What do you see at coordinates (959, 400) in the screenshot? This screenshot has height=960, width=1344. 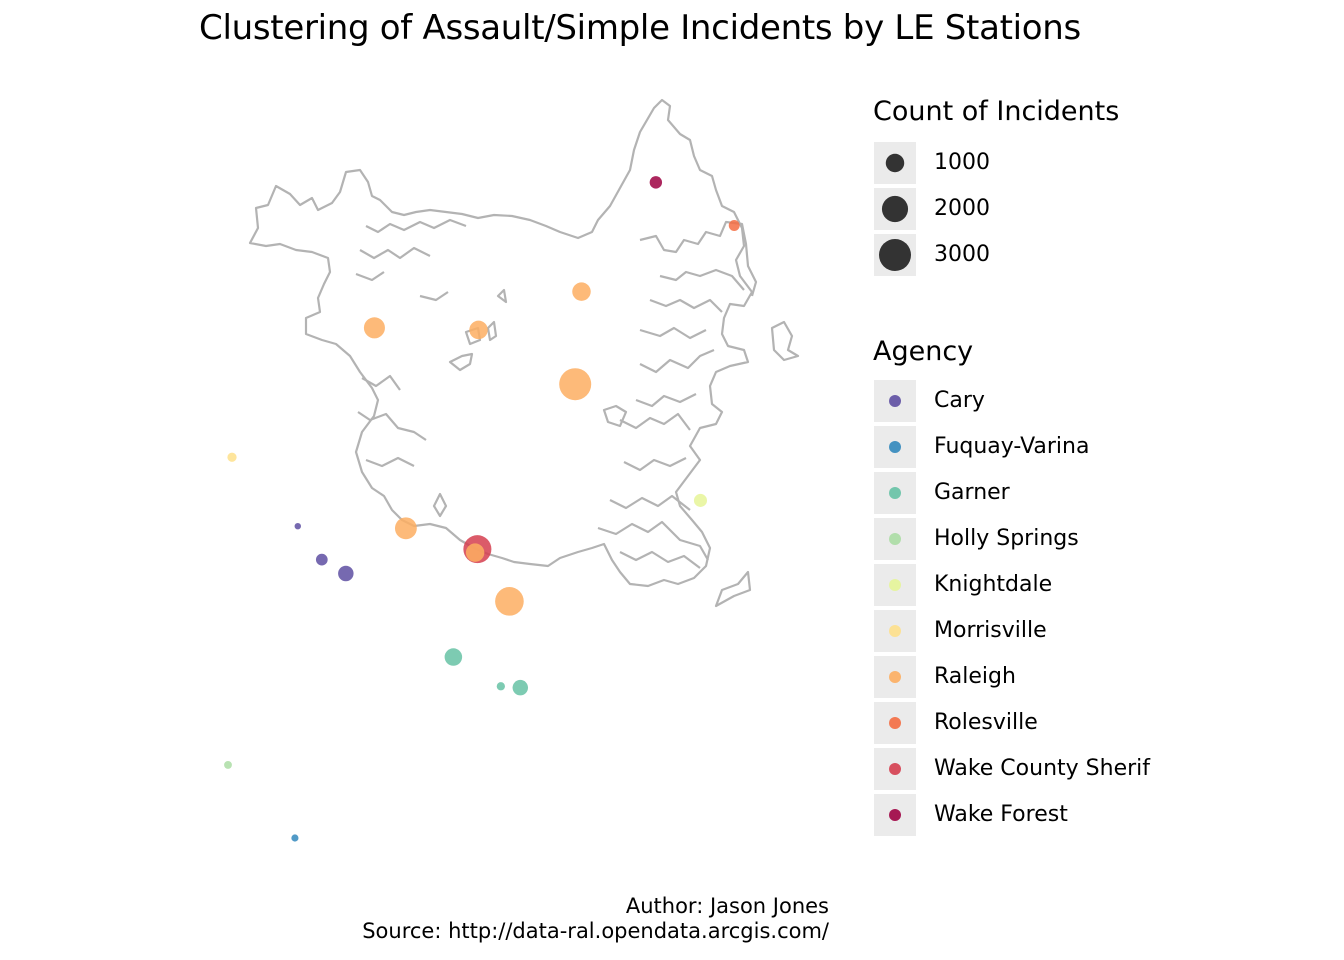 I see `agency-legend-label: Cary` at bounding box center [959, 400].